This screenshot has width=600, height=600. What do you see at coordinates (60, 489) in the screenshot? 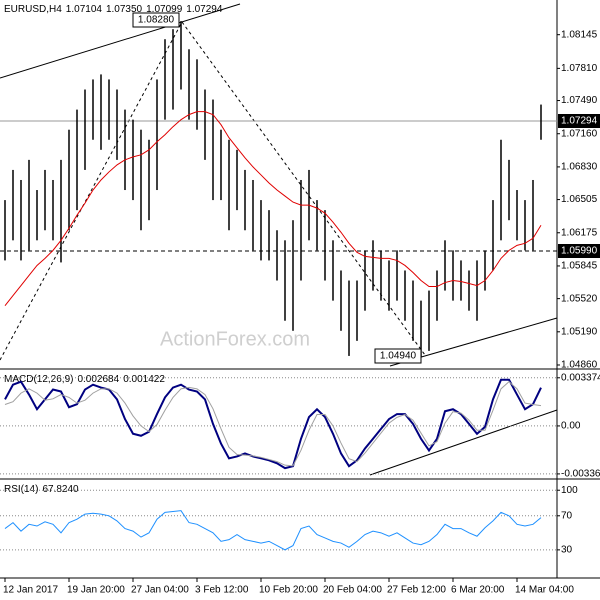
I see `header-value: 67.8240` at bounding box center [60, 489].